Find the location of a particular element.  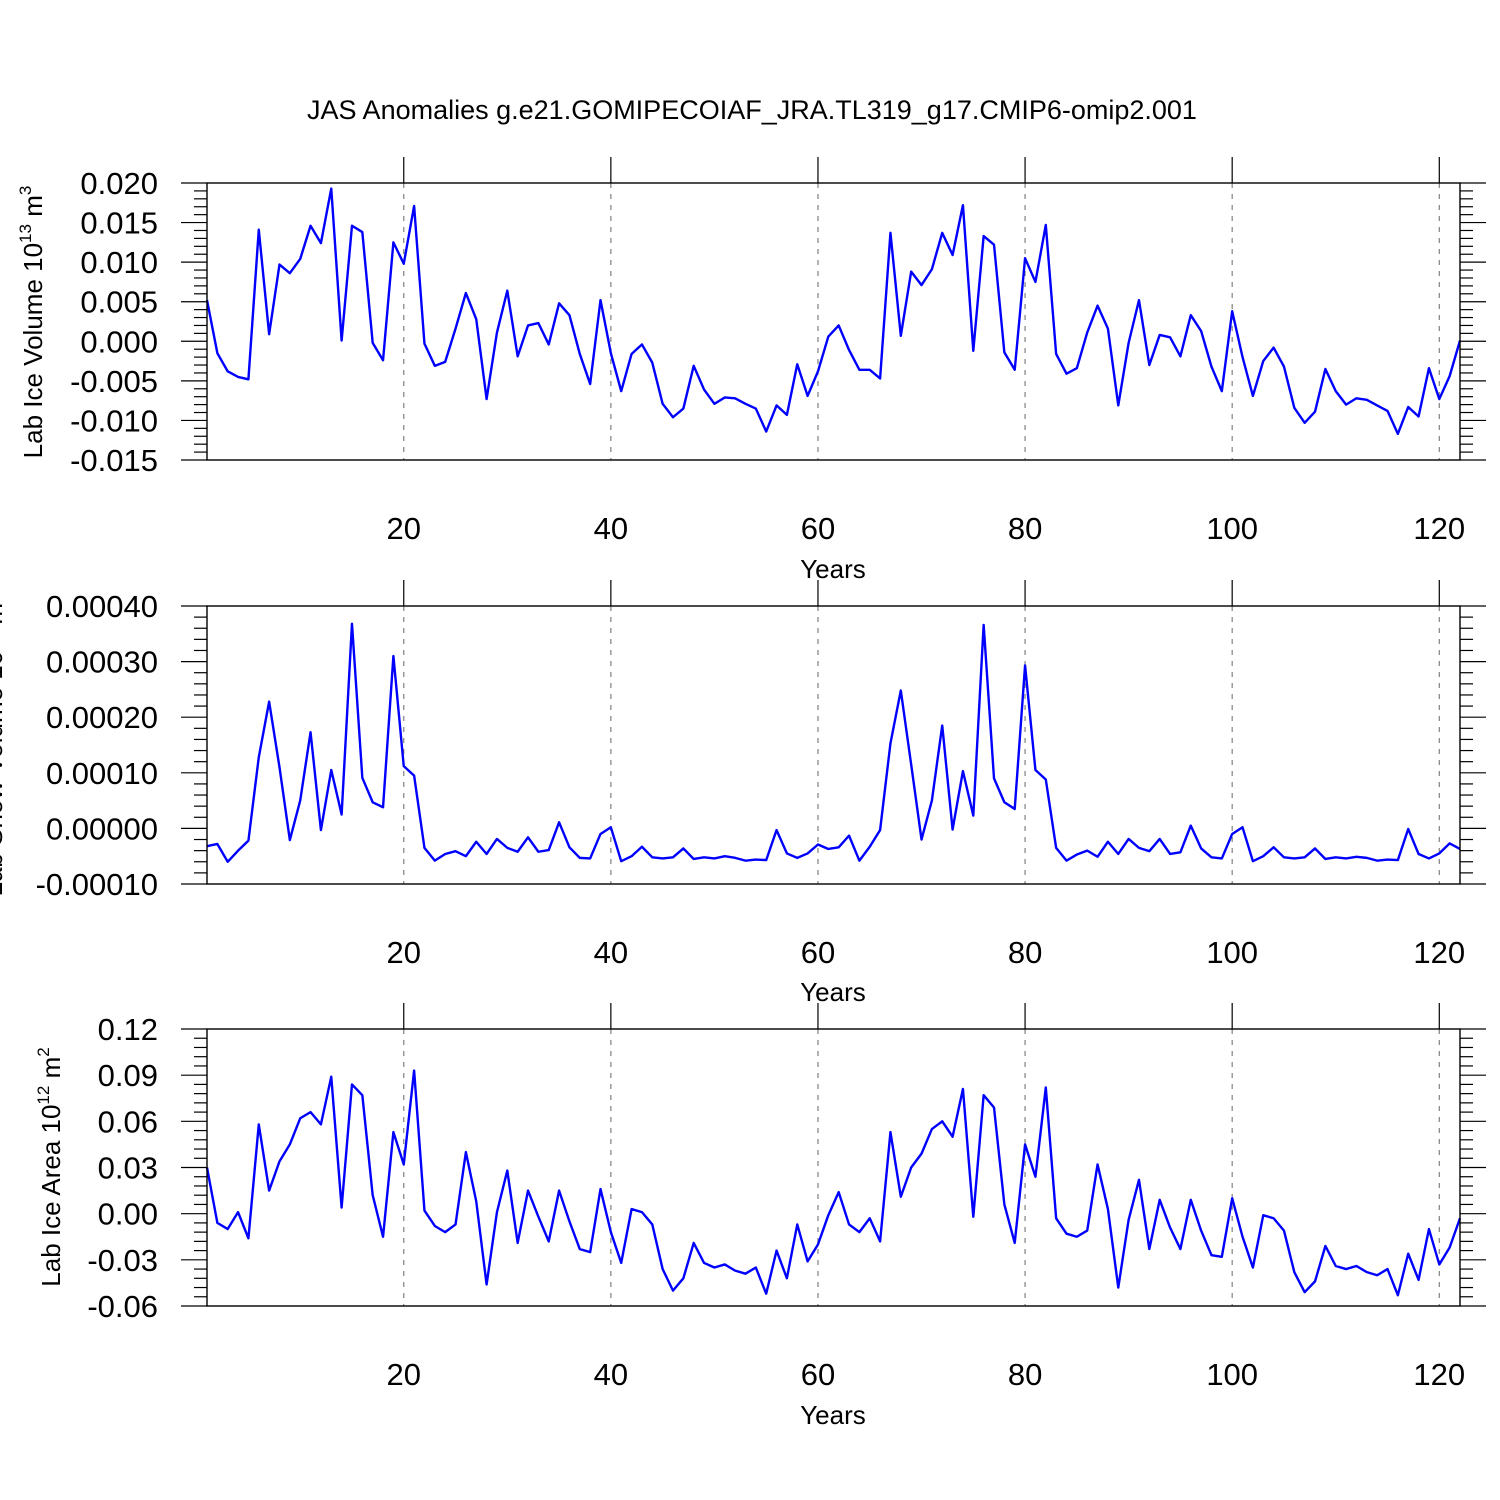

y-axis-label-unit-exponent: 3 is located at coordinates (25, 190).